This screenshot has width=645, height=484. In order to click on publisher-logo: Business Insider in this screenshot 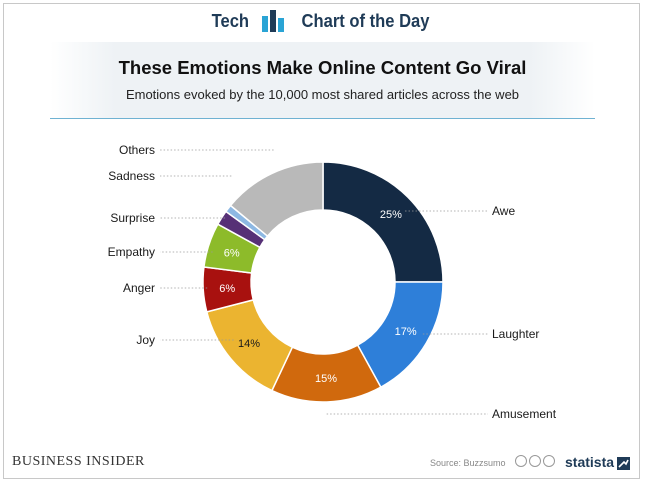, I will do `click(78, 461)`.